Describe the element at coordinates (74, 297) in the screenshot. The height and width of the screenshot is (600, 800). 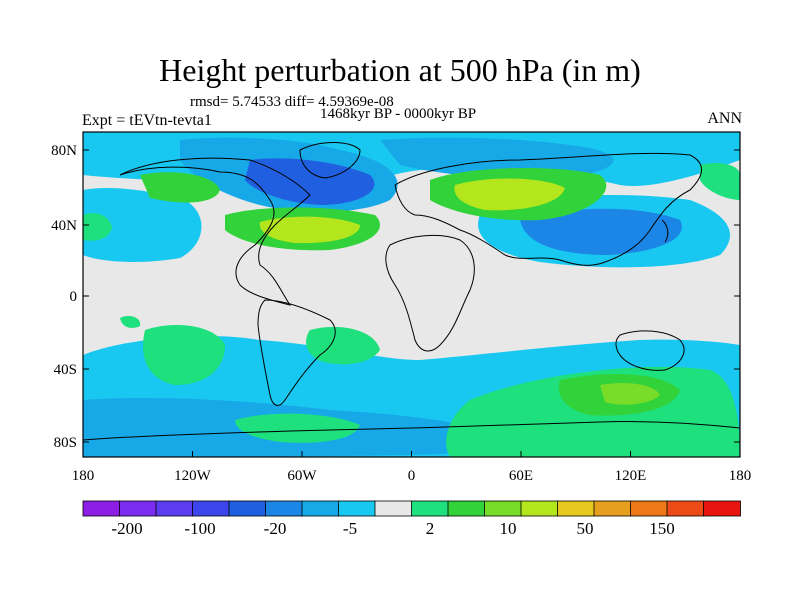
I see `lat-label: 0` at that location.